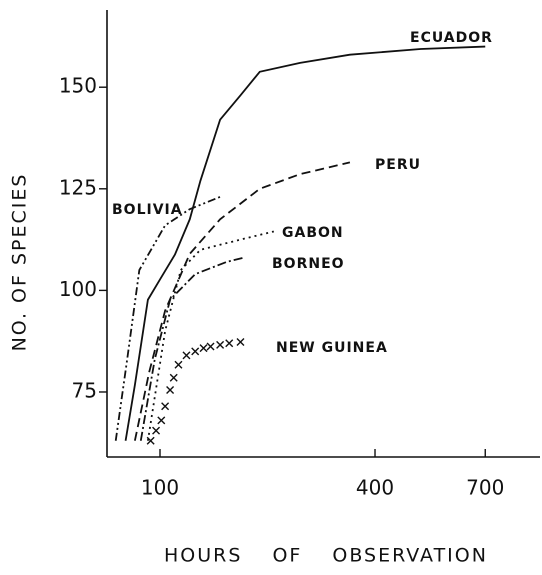 Image resolution: width=542 pixels, height=575 pixels. Describe the element at coordinates (84, 390) in the screenshot. I see `y-tick-label: 75` at that location.